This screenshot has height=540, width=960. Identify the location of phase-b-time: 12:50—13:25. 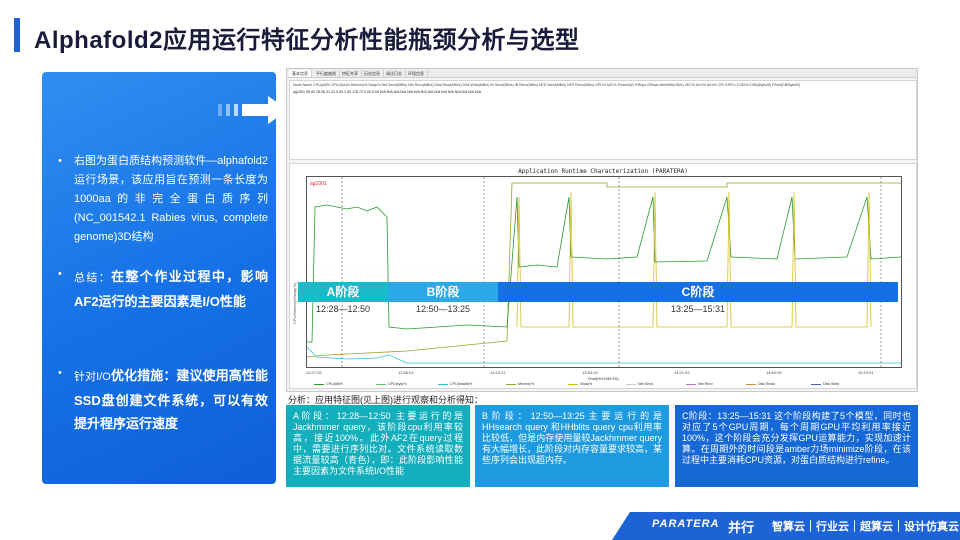
(443, 309).